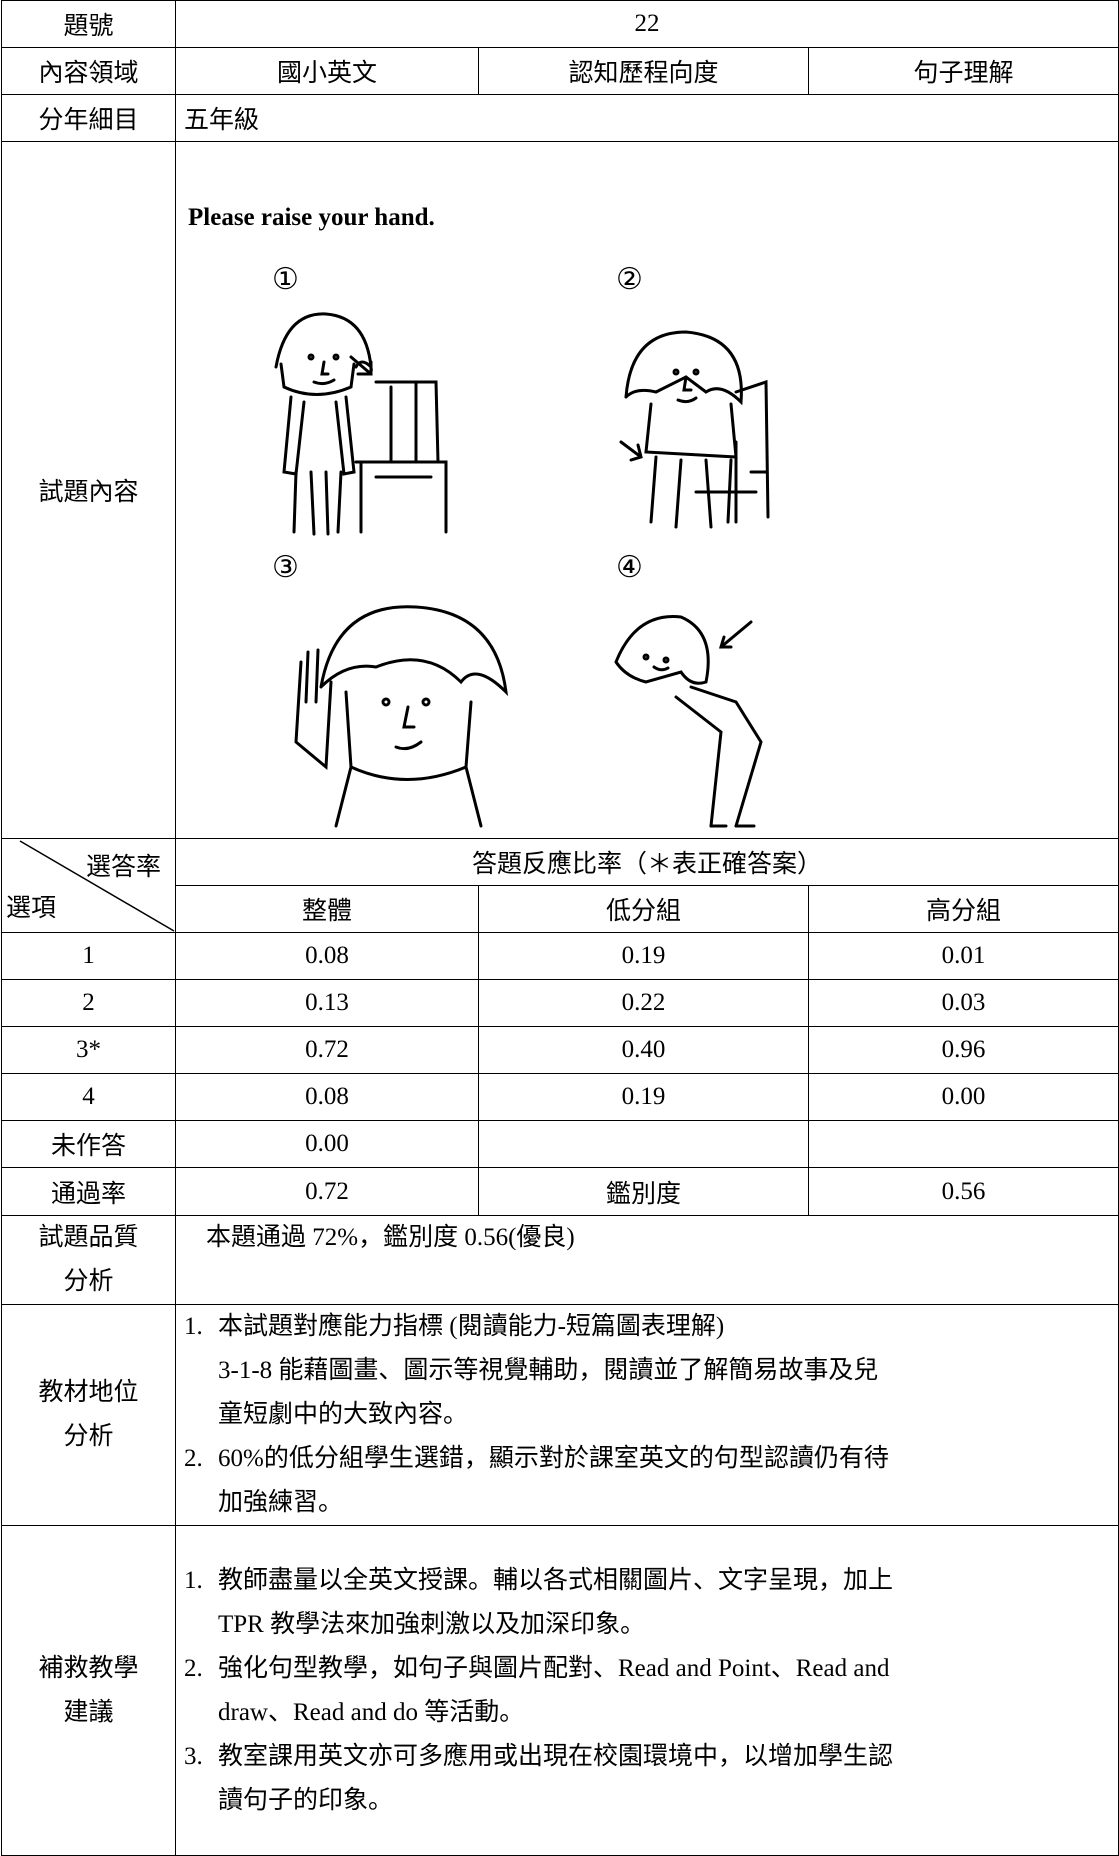 The image size is (1119, 1856). What do you see at coordinates (647, 862) in the screenshot?
I see `caption: 答題反應比率（＊表正確答案）` at bounding box center [647, 862].